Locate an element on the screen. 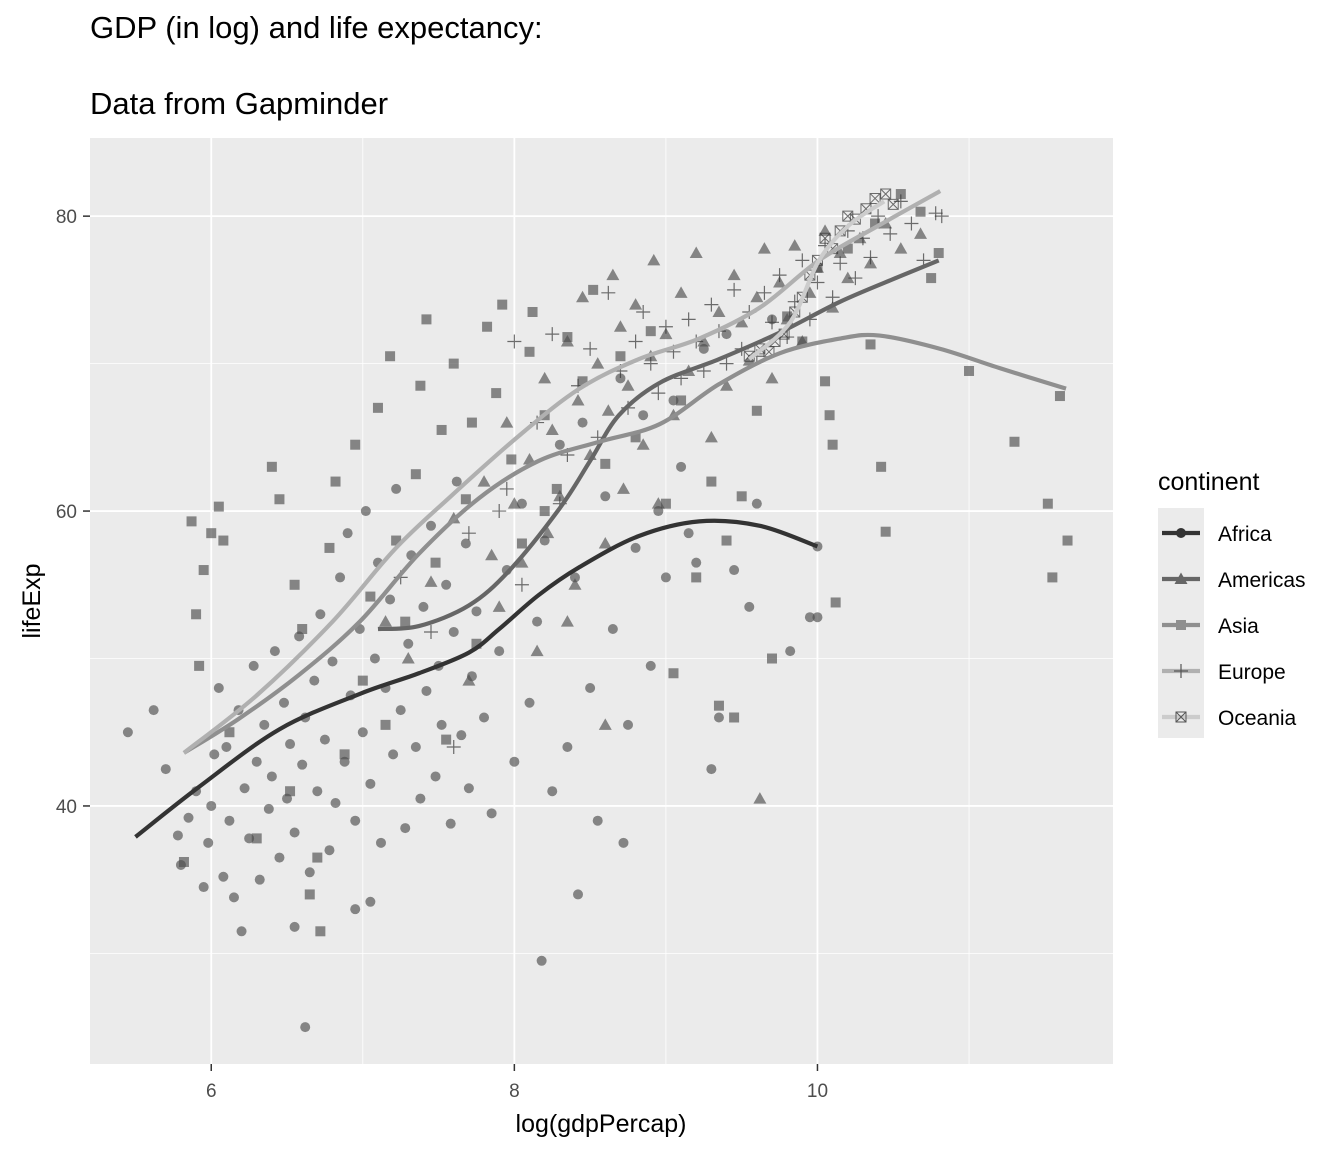 The width and height of the screenshot is (1344, 1152). legend-item-oceania: Oceania is located at coordinates (1229, 718).